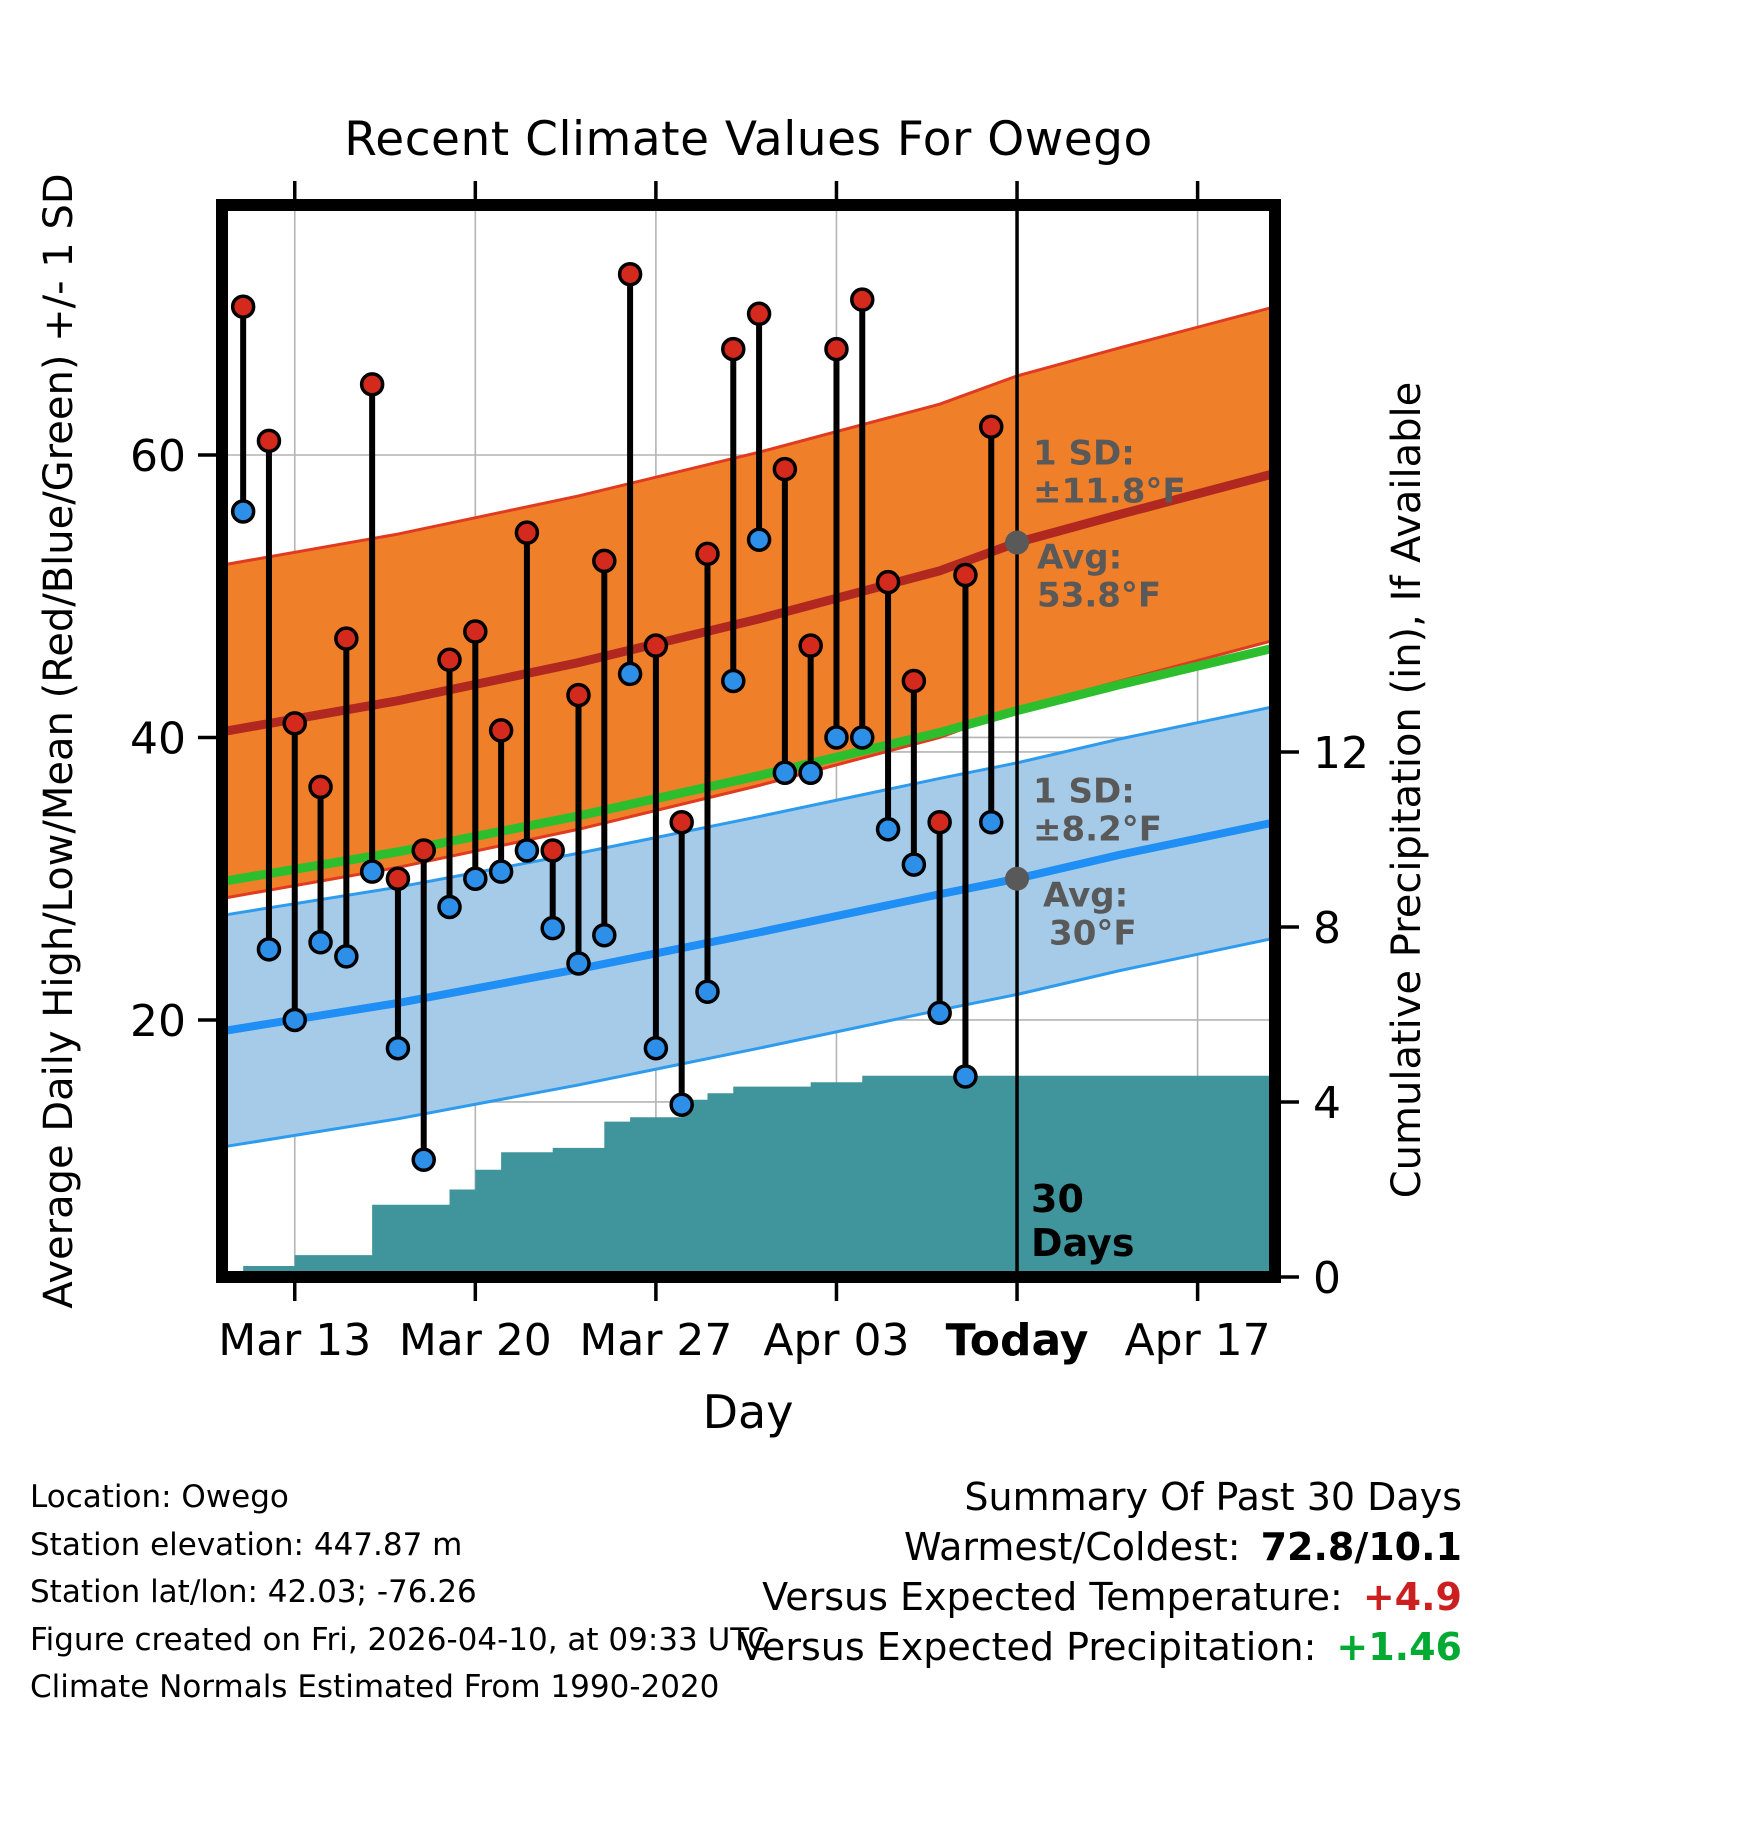 Image resolution: width=1748 pixels, height=1828 pixels. What do you see at coordinates (1361, 1547) in the screenshot?
I see `summary-value: 72.8/10.1` at bounding box center [1361, 1547].